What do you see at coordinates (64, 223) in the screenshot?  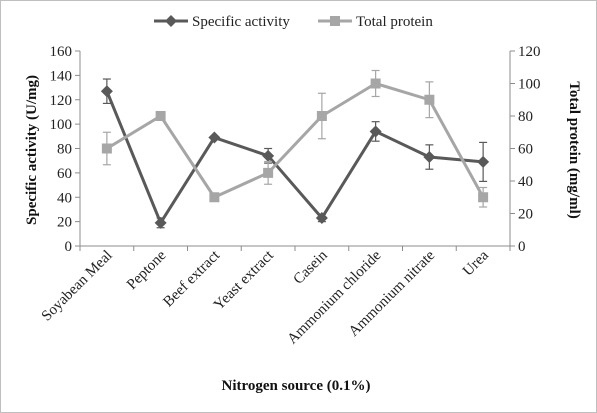 I see `y-tick-label: 20` at bounding box center [64, 223].